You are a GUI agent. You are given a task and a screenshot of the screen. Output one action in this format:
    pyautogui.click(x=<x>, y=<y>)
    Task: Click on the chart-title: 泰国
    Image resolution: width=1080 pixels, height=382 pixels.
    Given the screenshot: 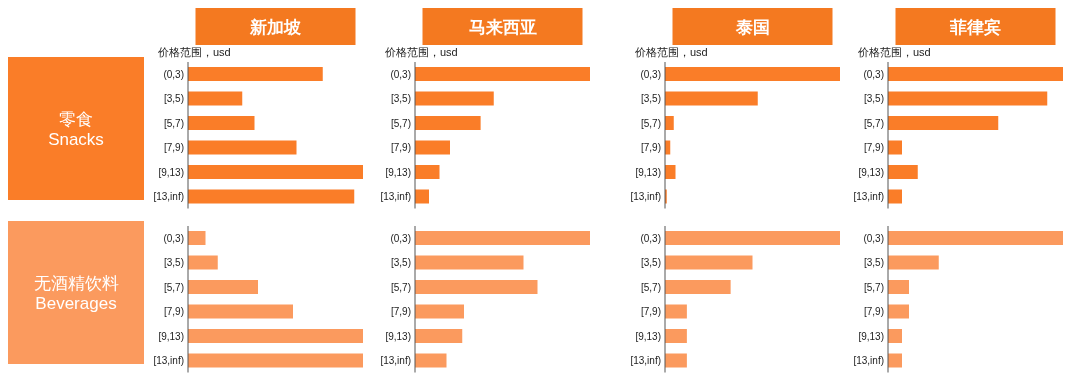 What is the action you would take?
    pyautogui.click(x=752, y=27)
    